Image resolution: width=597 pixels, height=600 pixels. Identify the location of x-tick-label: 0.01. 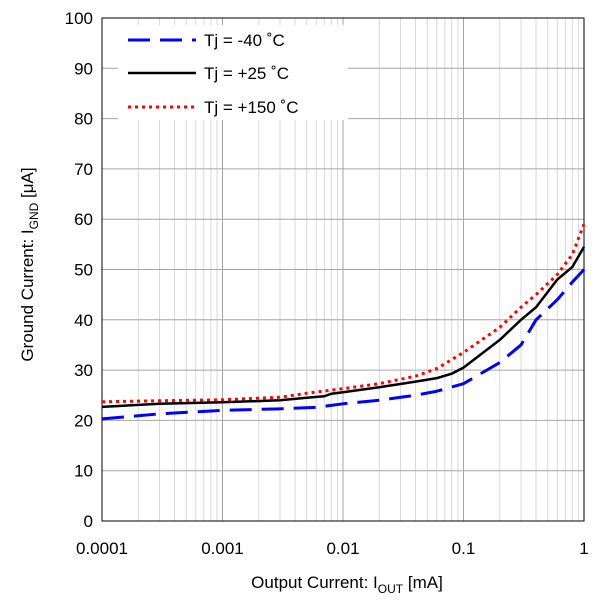
(342, 548).